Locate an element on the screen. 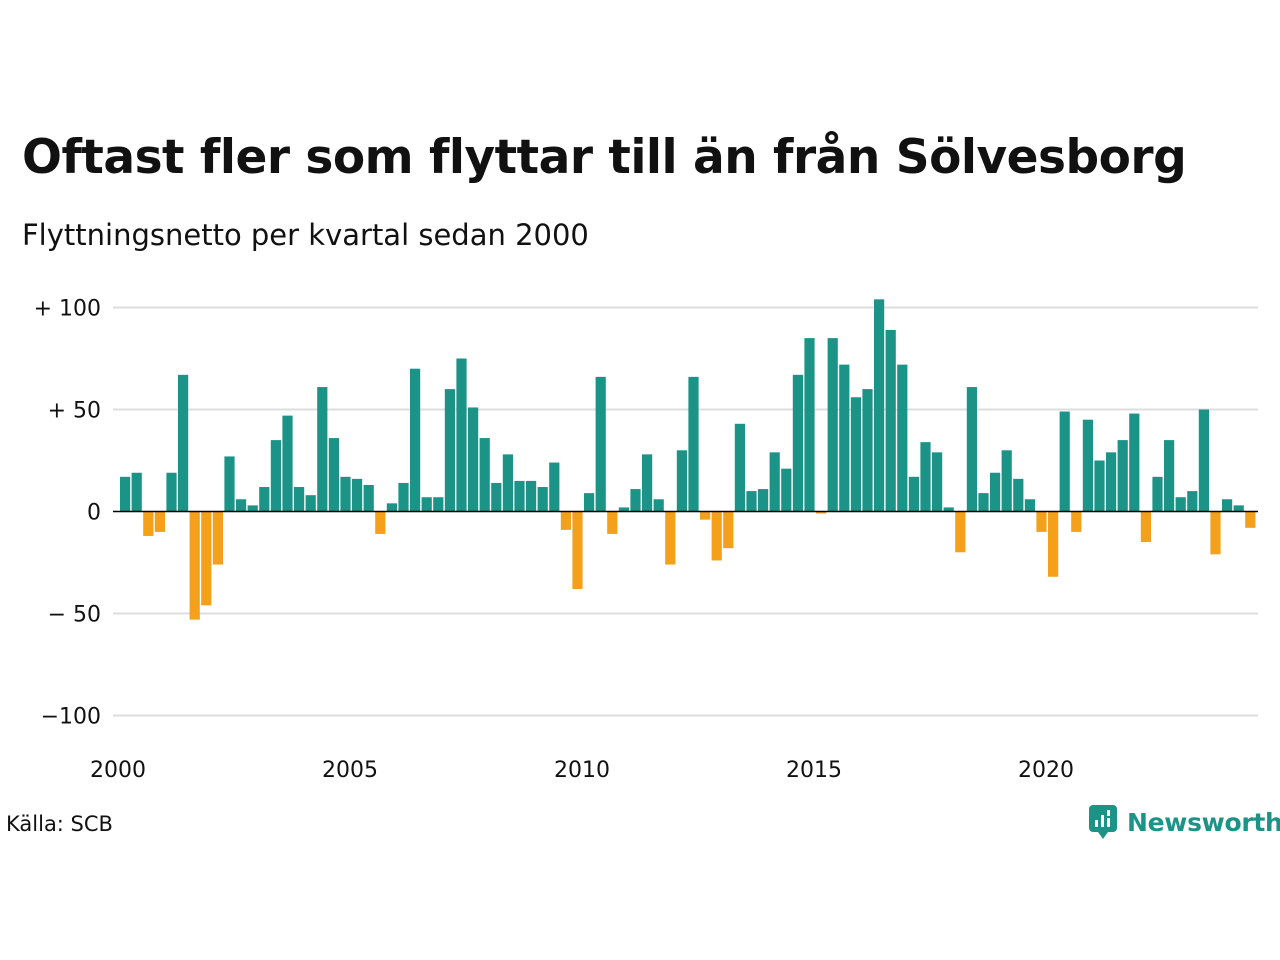 This screenshot has height=960, width=1280. x-tick-label: 2005 is located at coordinates (350, 770).